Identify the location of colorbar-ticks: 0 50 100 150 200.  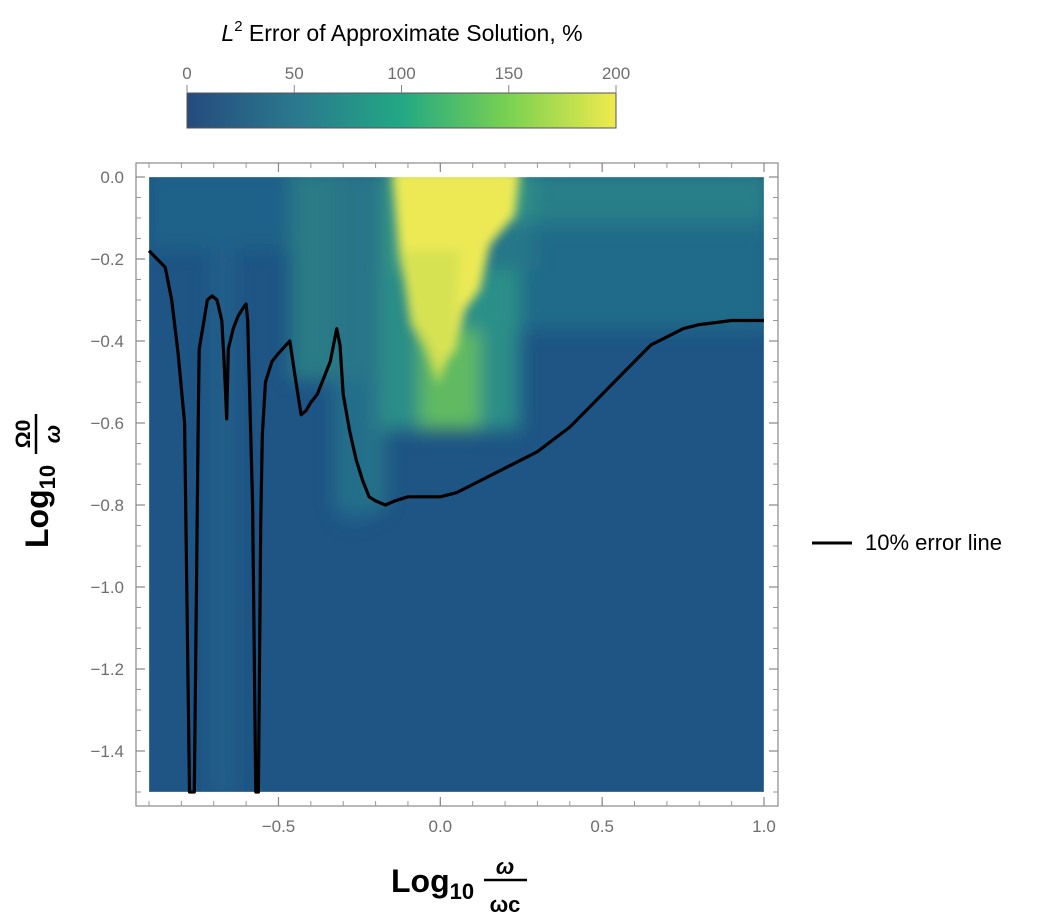
(406, 78).